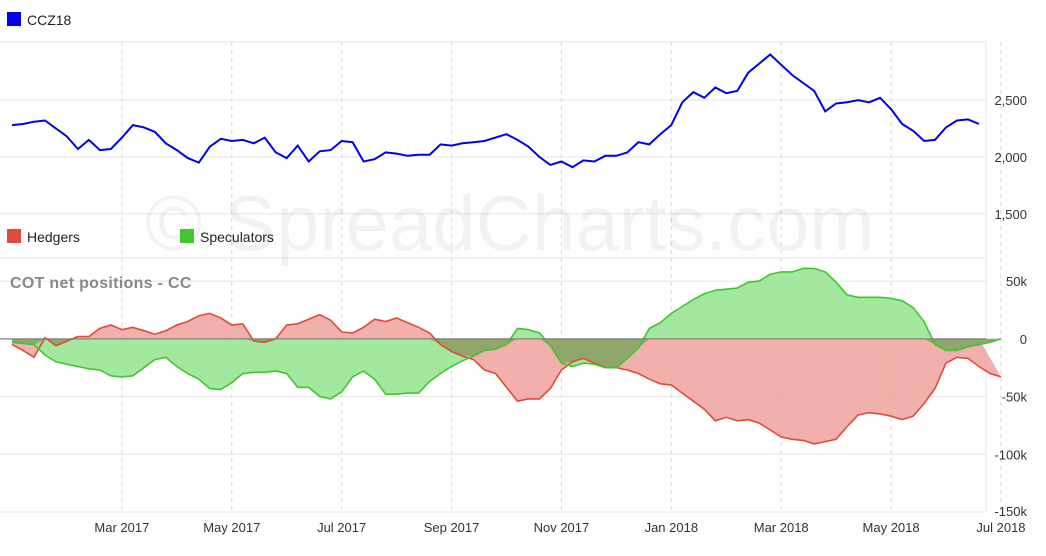 This screenshot has width=1046, height=556. I want to click on legend-ccz18: CCZ18, so click(39, 20).